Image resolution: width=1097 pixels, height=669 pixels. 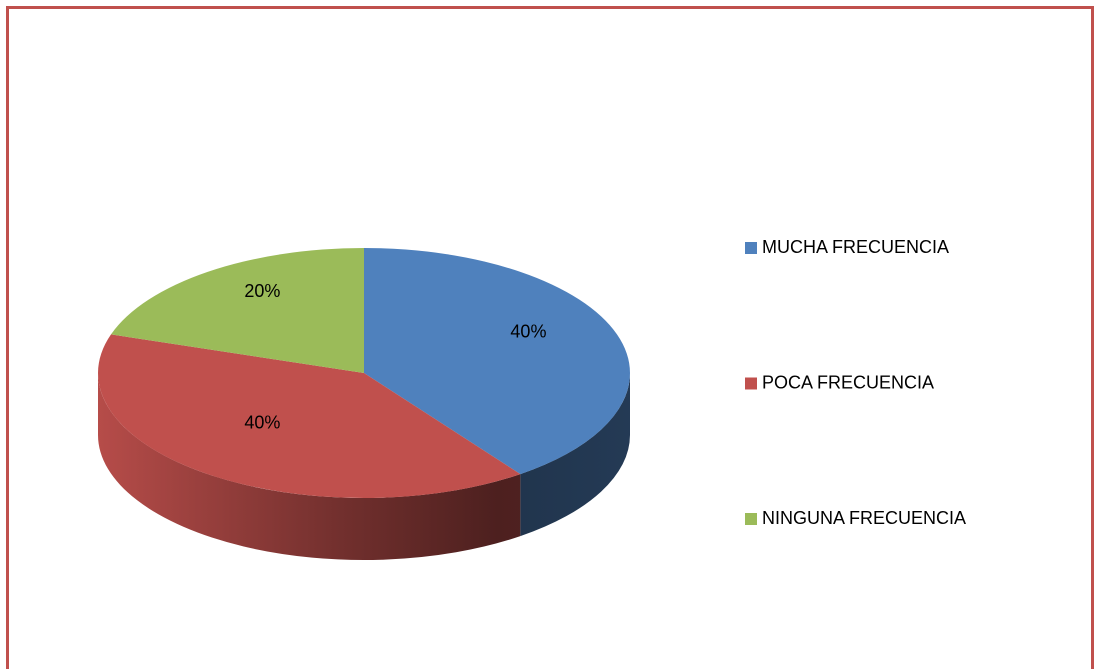 I want to click on legend-label: NINGUNA FRECUENCIA, so click(x=864, y=518).